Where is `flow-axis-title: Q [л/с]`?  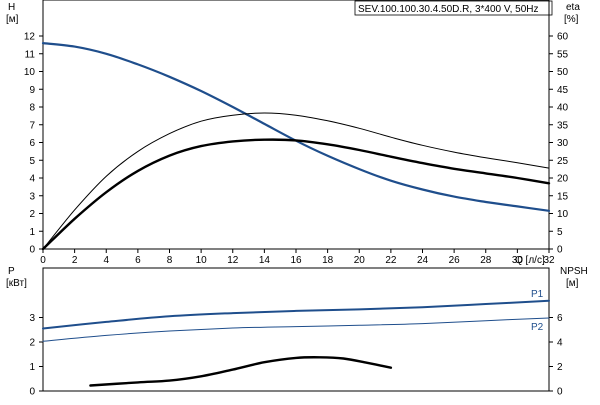 flow-axis-title: Q [л/с] is located at coordinates (530, 260).